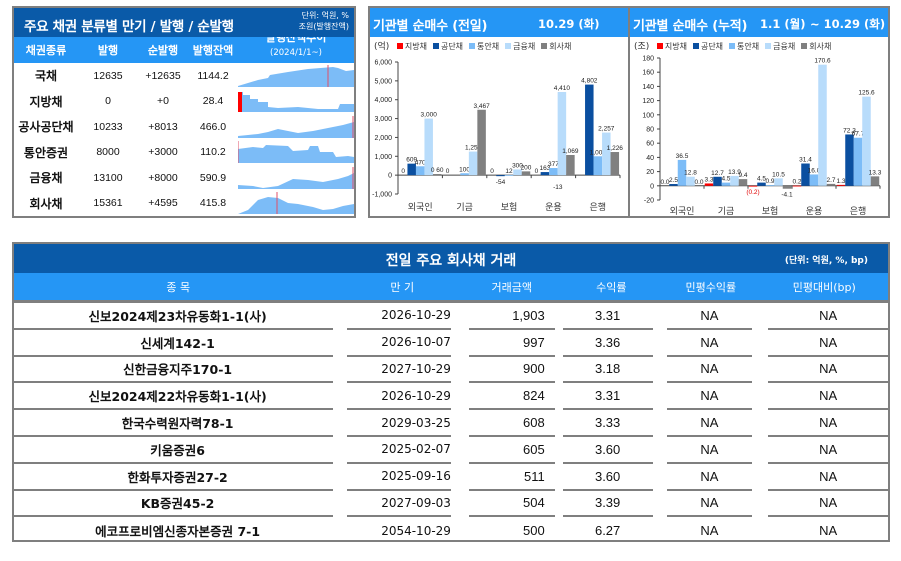 This screenshot has height=561, width=901. I want to click on legend-item: 공단채, so click(447, 46).